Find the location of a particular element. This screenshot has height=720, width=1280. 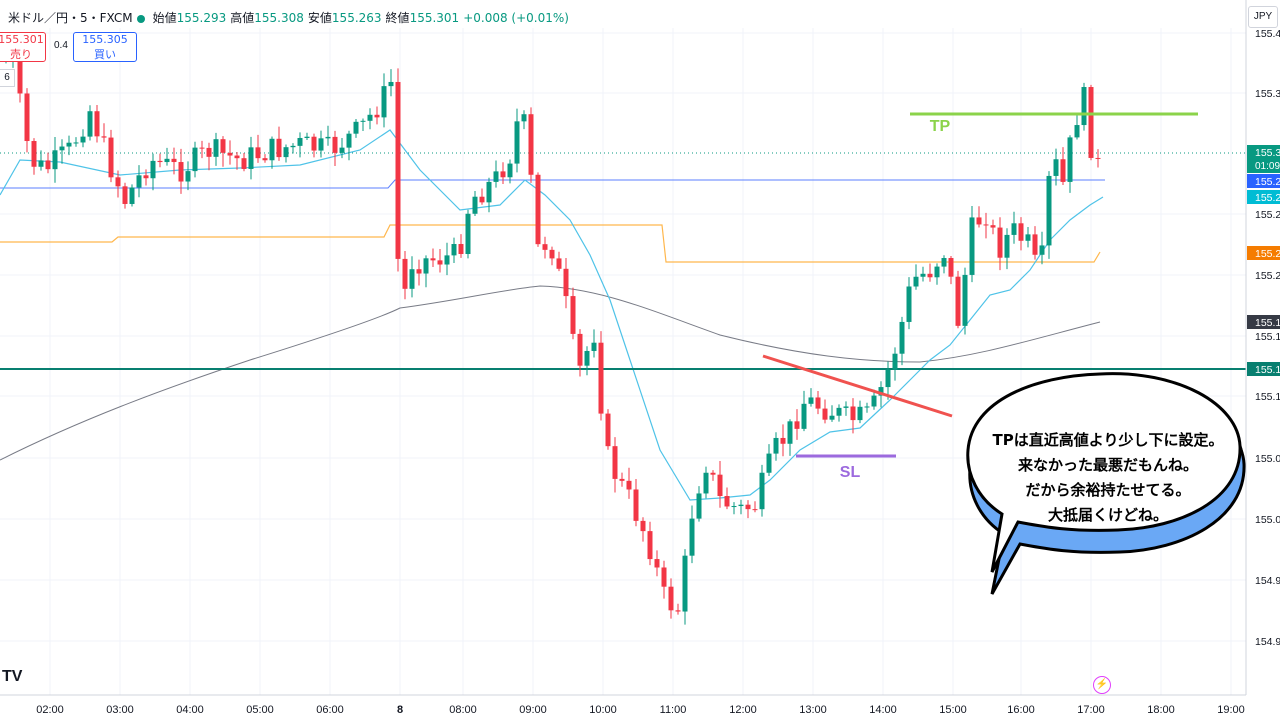

open-label: 始値 is located at coordinates (164, 18).